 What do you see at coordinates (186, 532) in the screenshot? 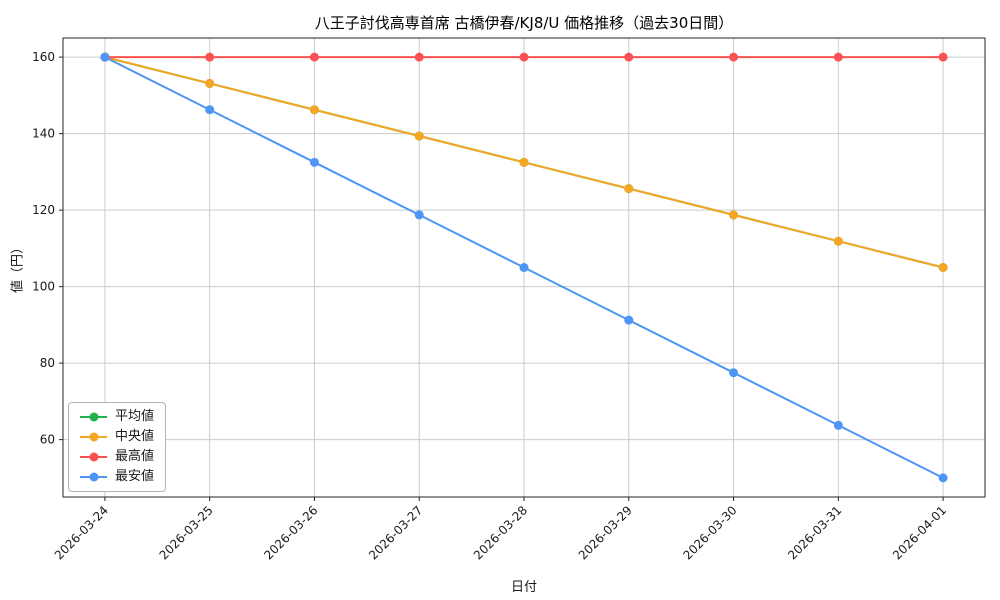
I see `x-tick-label: 2026-03-25` at bounding box center [186, 532].